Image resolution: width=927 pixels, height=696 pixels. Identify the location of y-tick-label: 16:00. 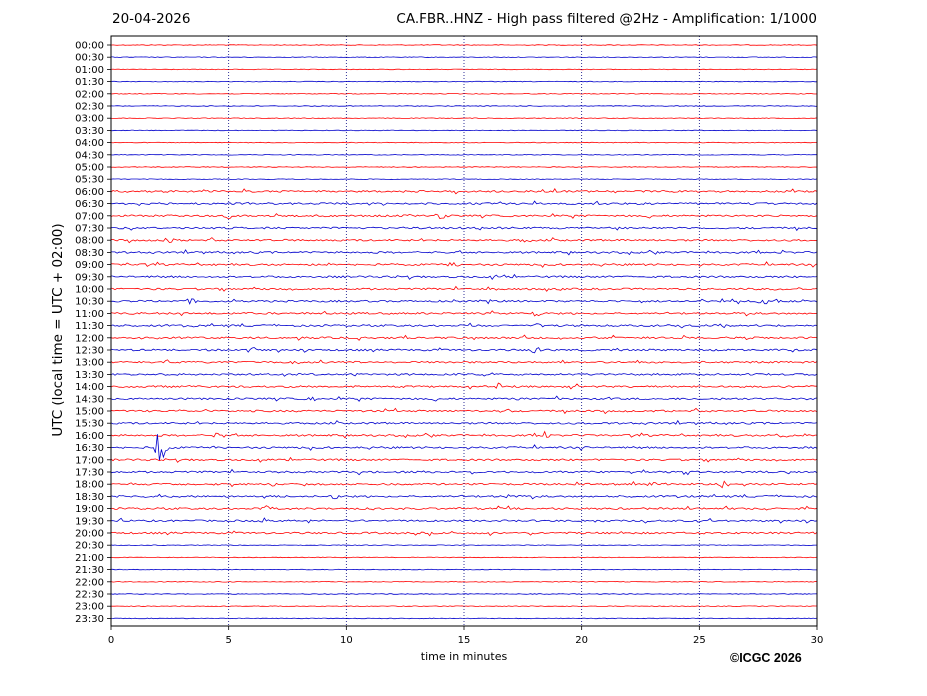
(89, 436).